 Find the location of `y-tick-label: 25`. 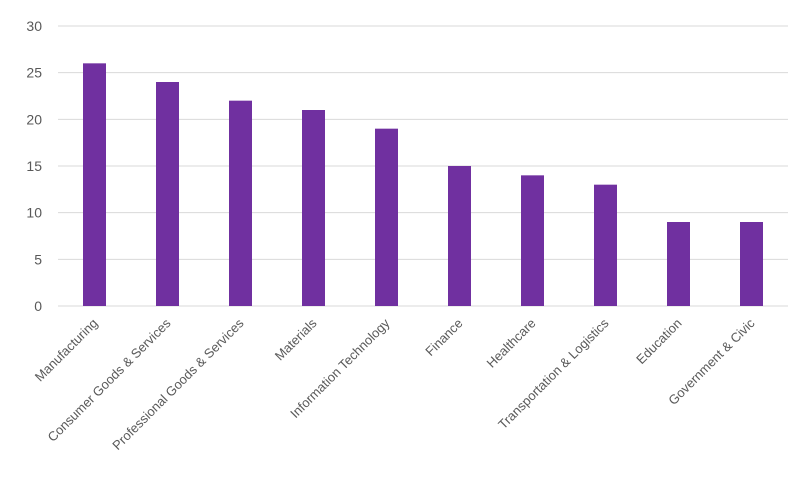

y-tick-label: 25 is located at coordinates (34, 73).